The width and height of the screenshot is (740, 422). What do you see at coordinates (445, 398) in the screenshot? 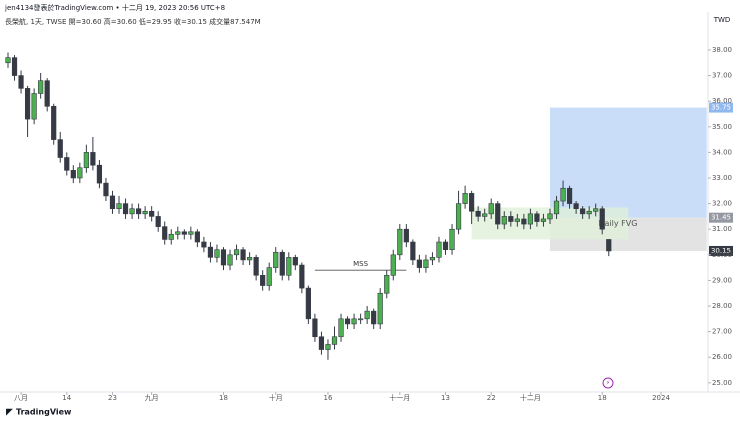
I see `x-tick-label: 13` at bounding box center [445, 398].